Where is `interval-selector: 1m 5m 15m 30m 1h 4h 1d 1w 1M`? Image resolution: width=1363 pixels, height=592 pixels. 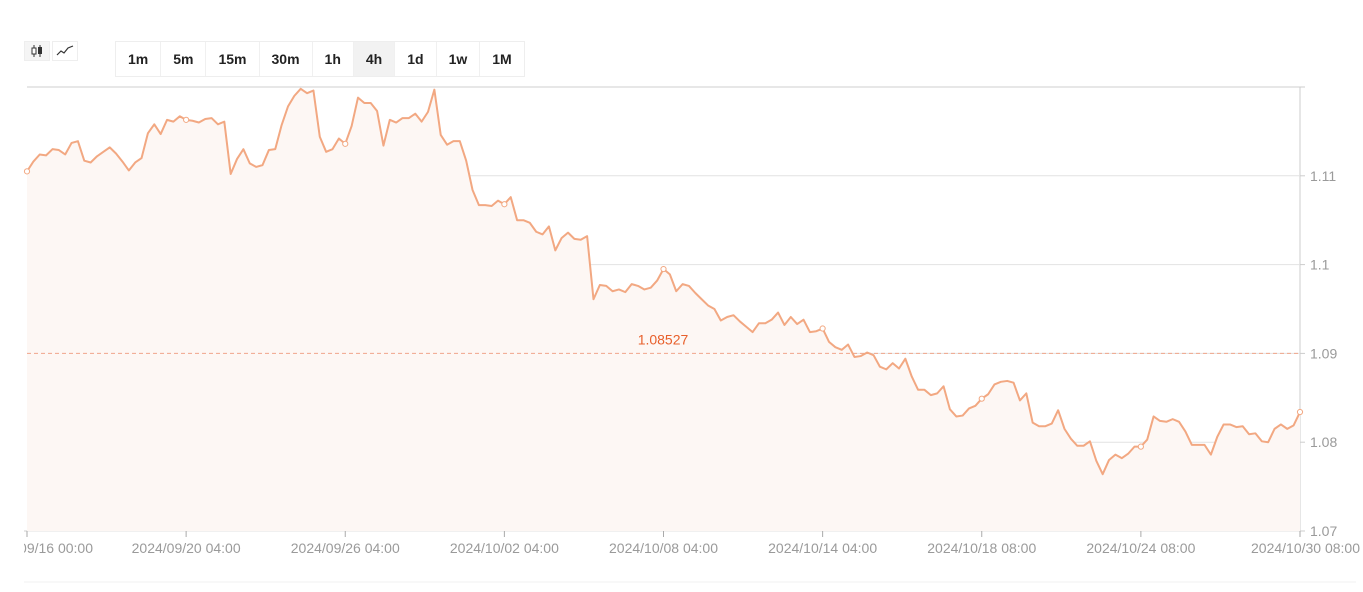
interval-selector: 1m 5m 15m 30m 1h 4h 1d 1w 1M is located at coordinates (320, 59).